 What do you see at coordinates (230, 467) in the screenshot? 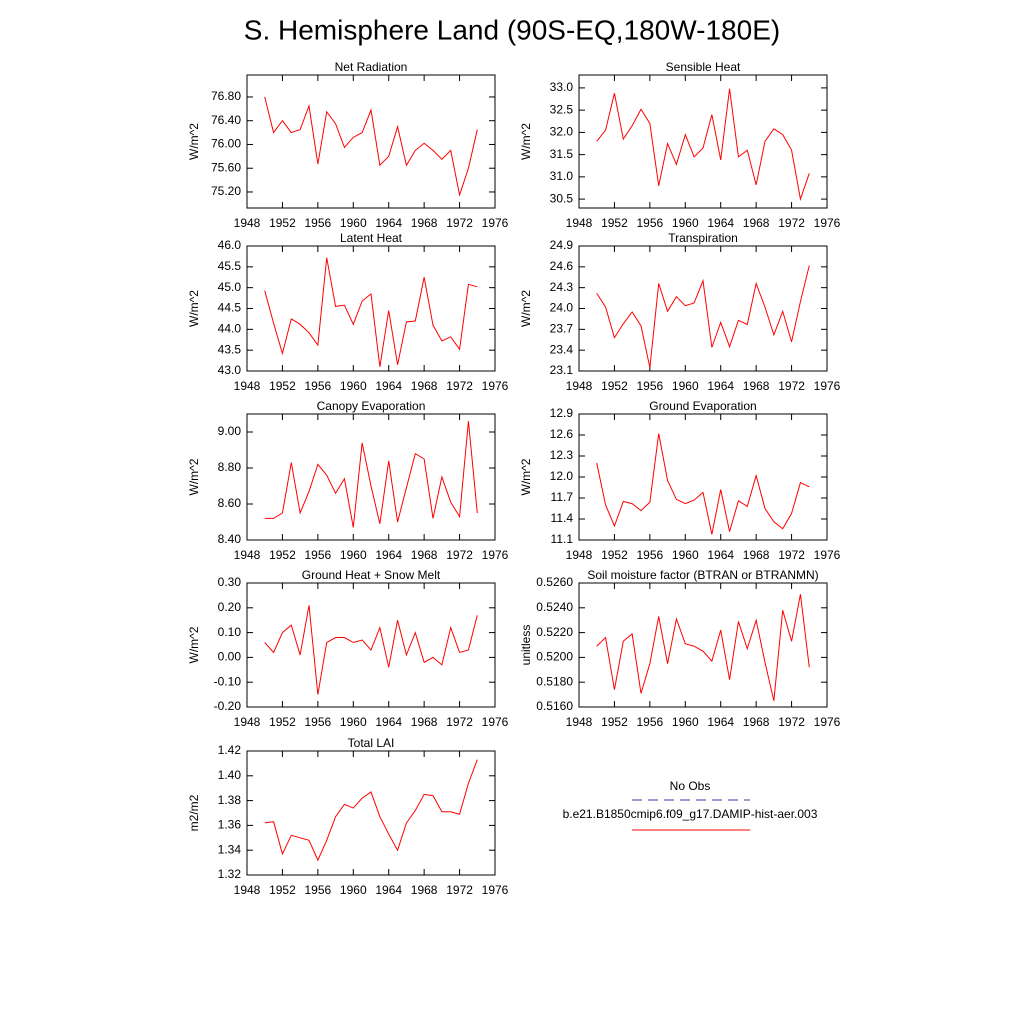
I see `y-tick-label: 8.80` at bounding box center [230, 467].